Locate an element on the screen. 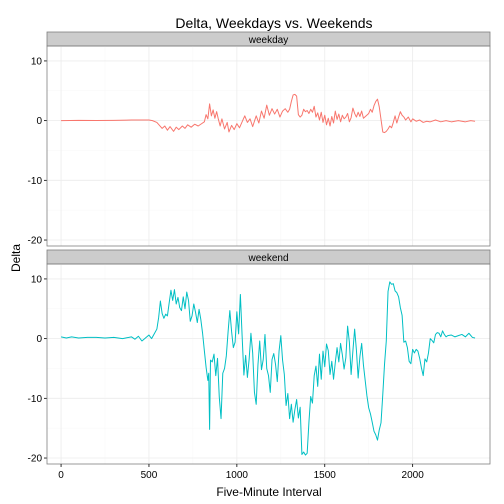  x-tick-label: 0 is located at coordinates (61, 475).